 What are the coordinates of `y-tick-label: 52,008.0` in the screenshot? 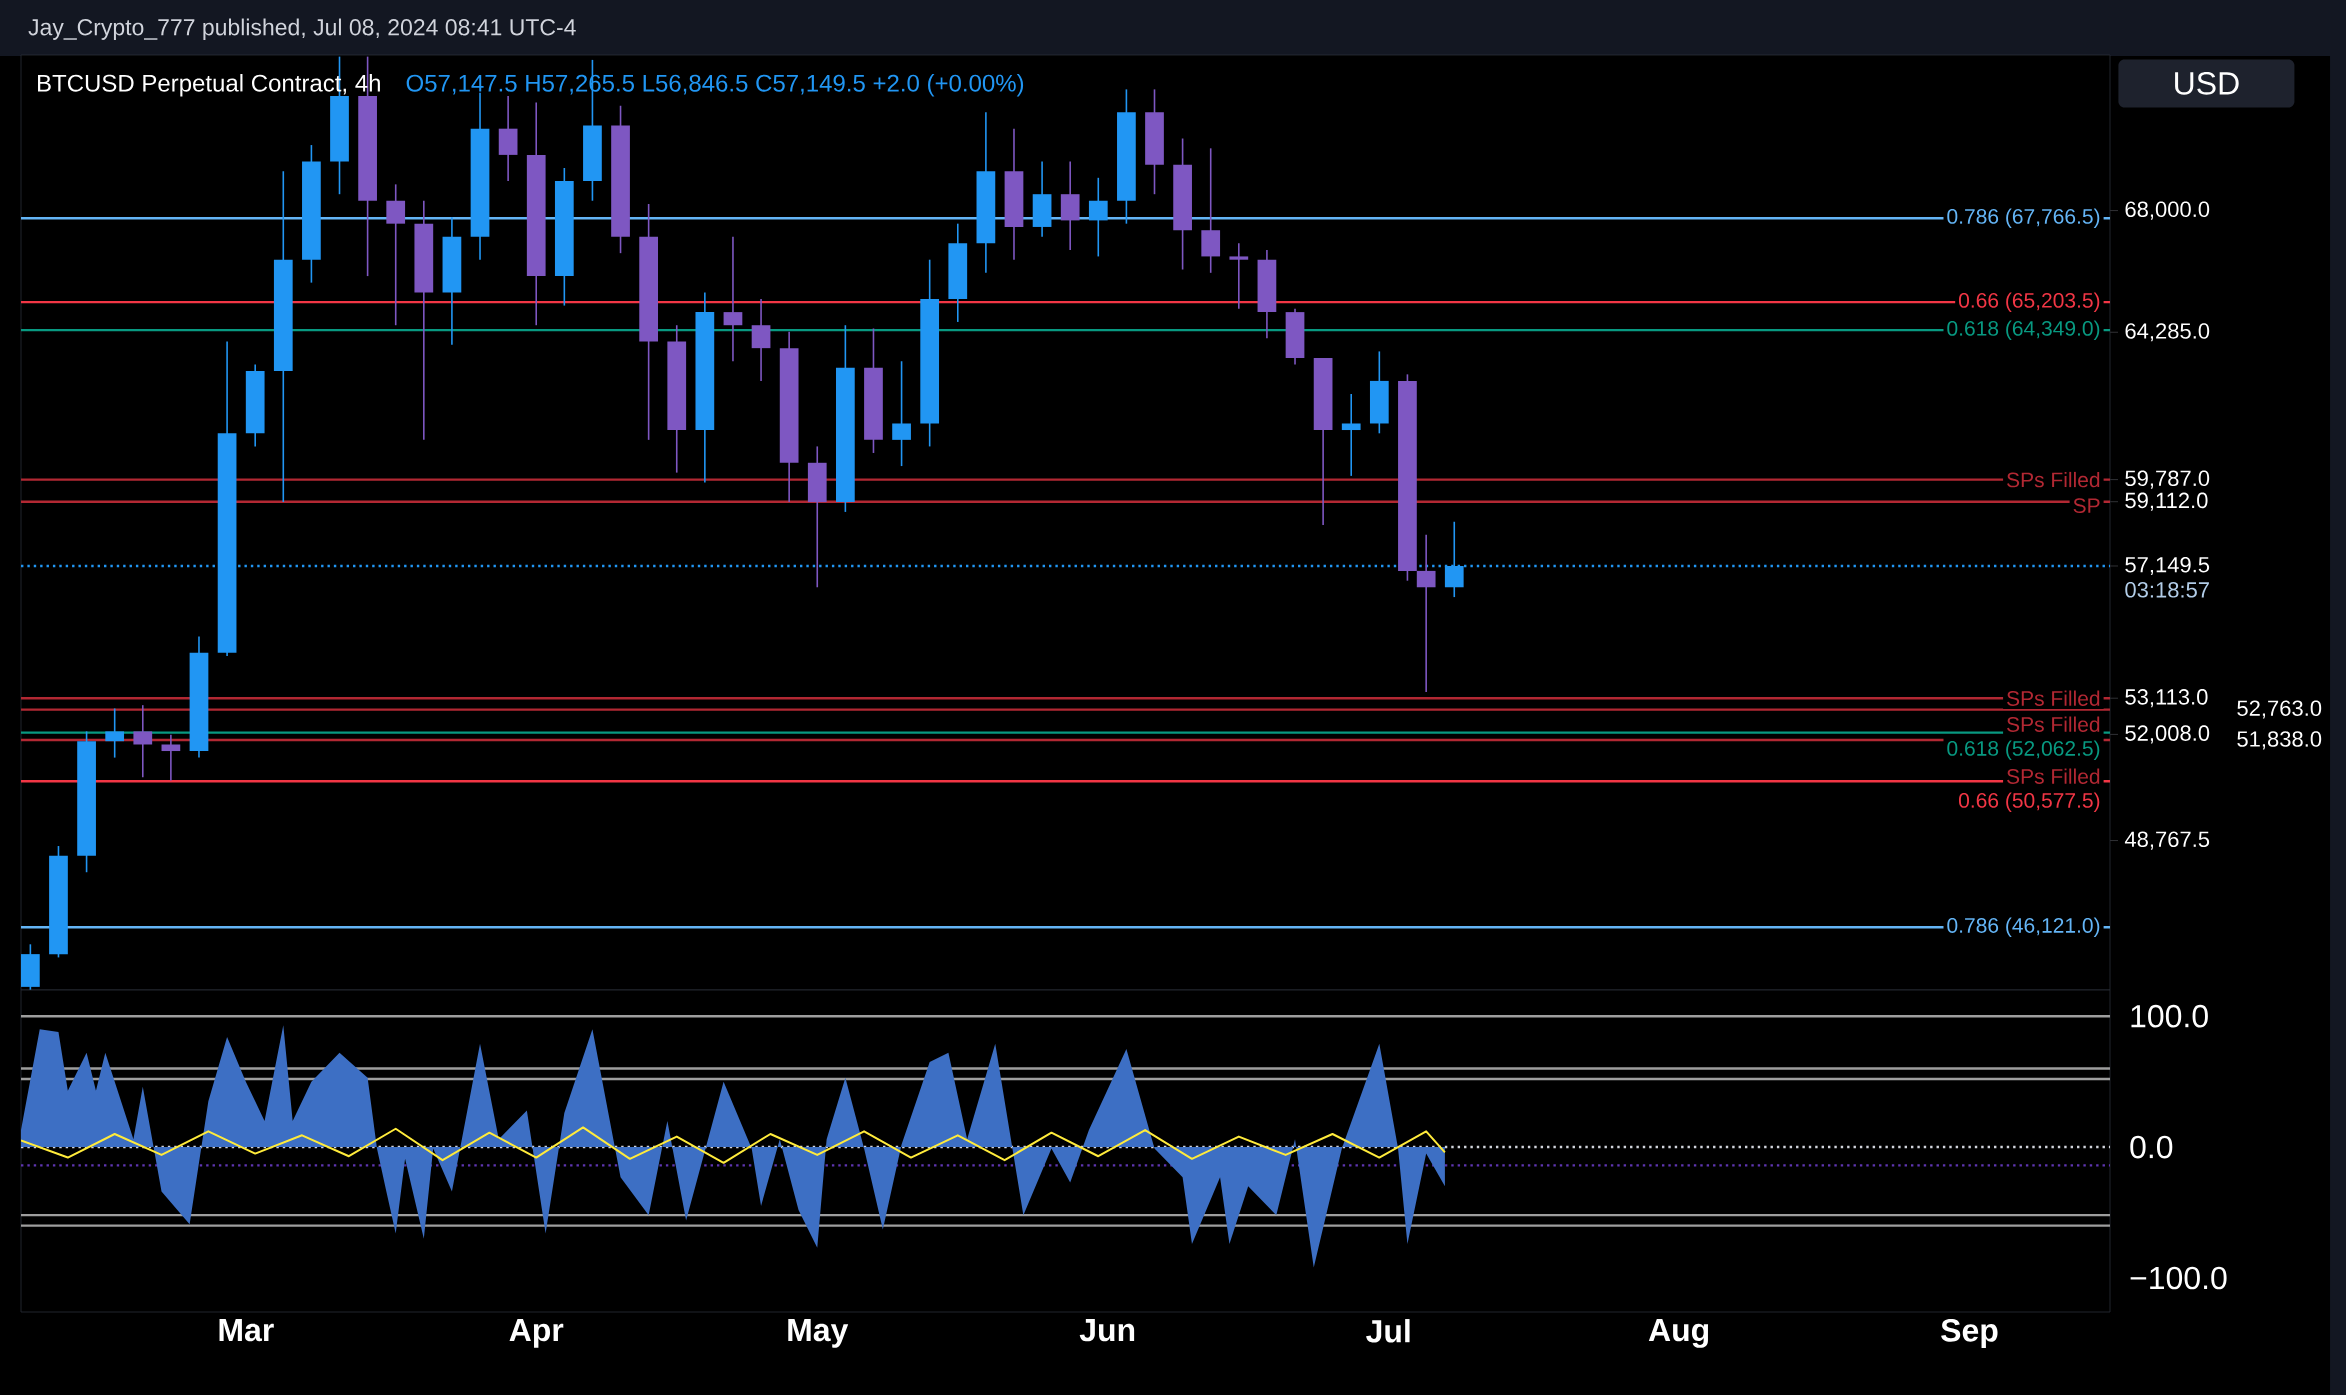 It's located at (2167, 734).